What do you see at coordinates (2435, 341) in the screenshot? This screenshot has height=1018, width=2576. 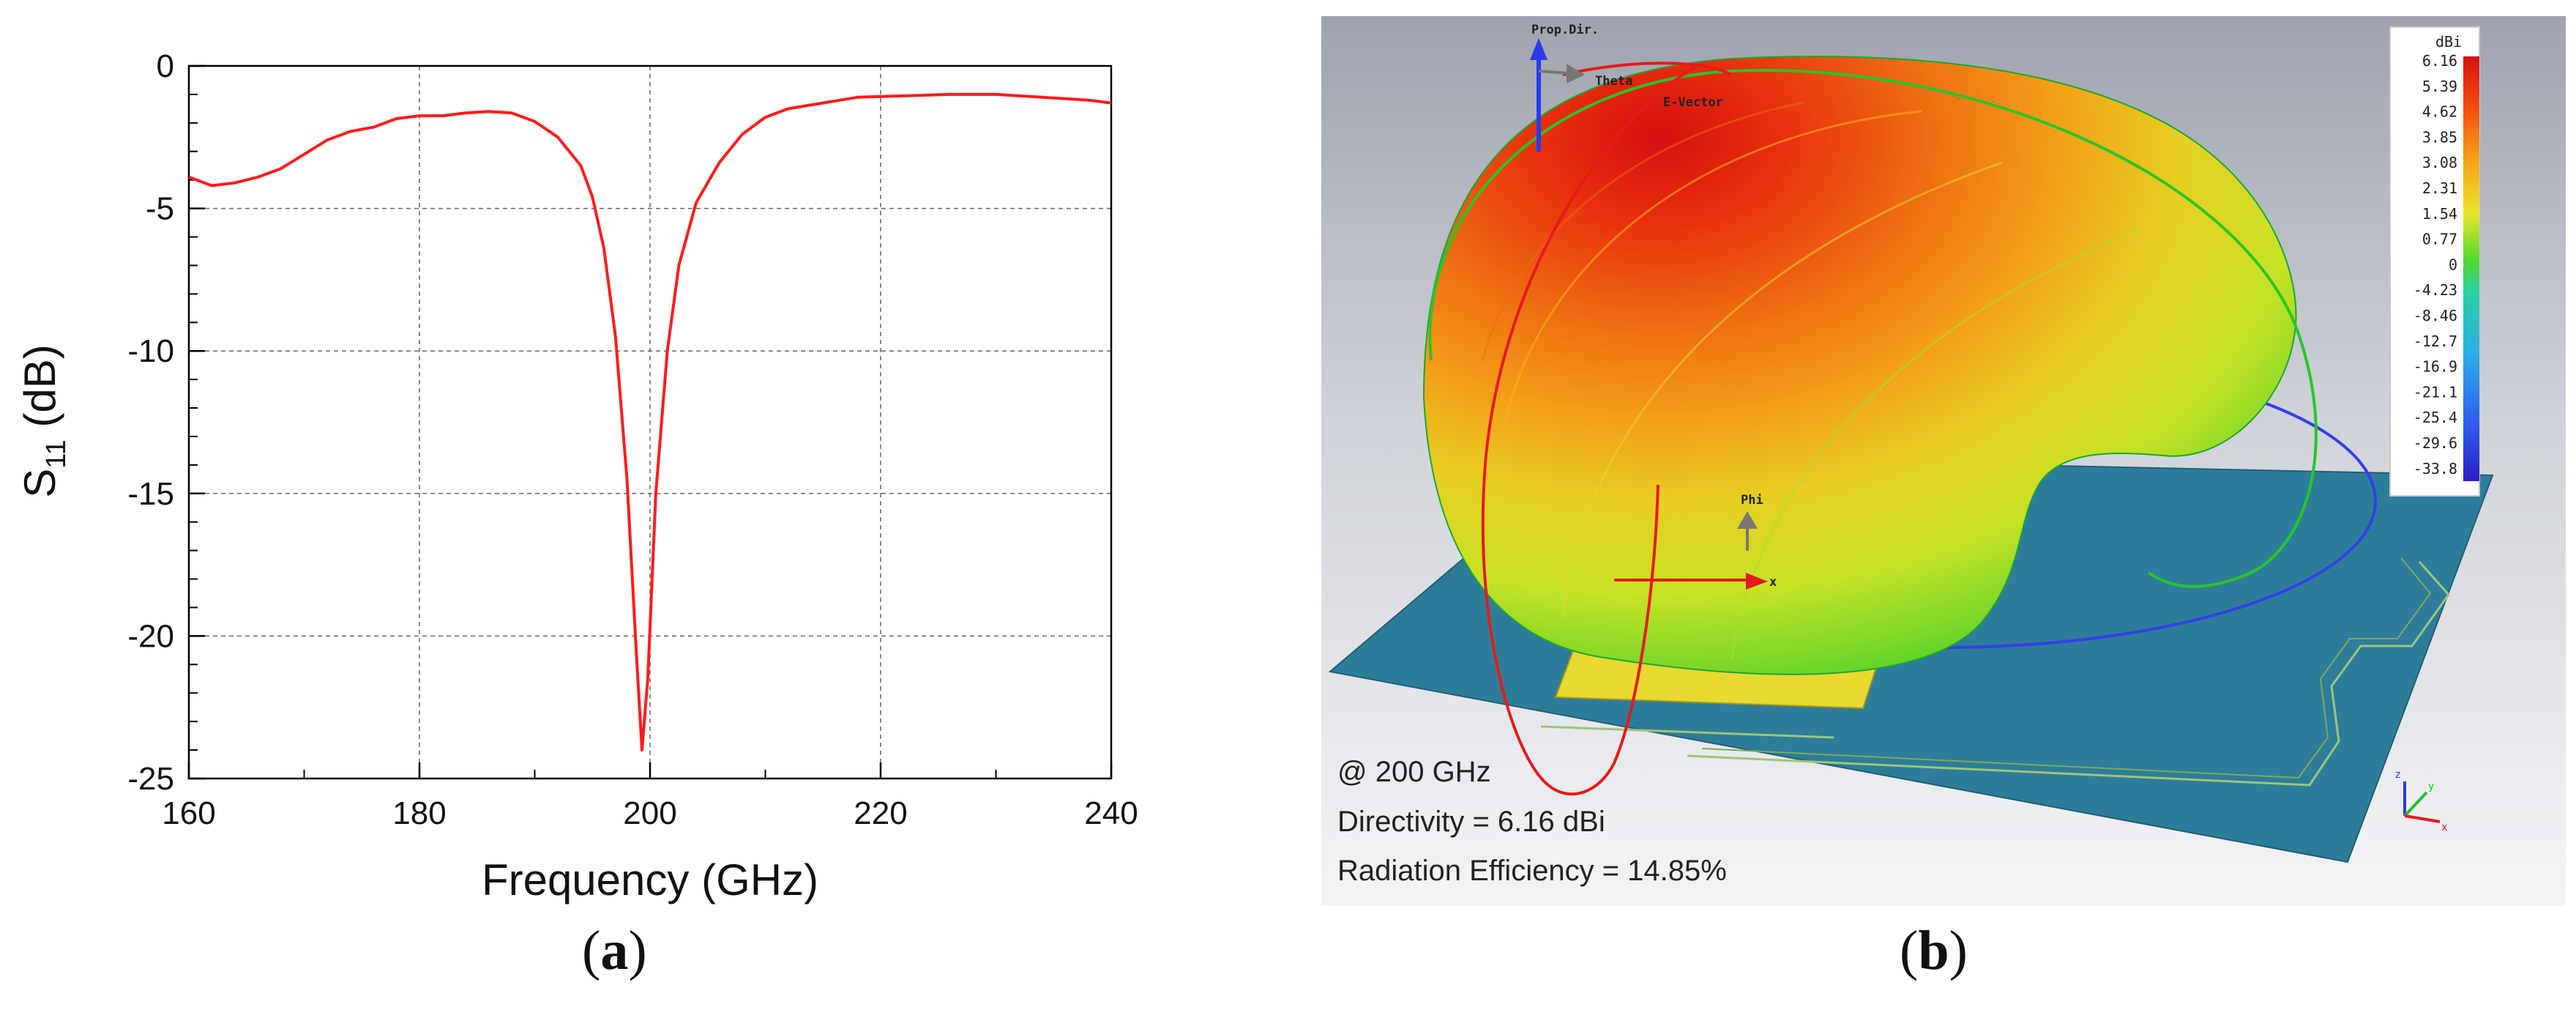 I see `colorbar-tick-label: -12.7` at bounding box center [2435, 341].